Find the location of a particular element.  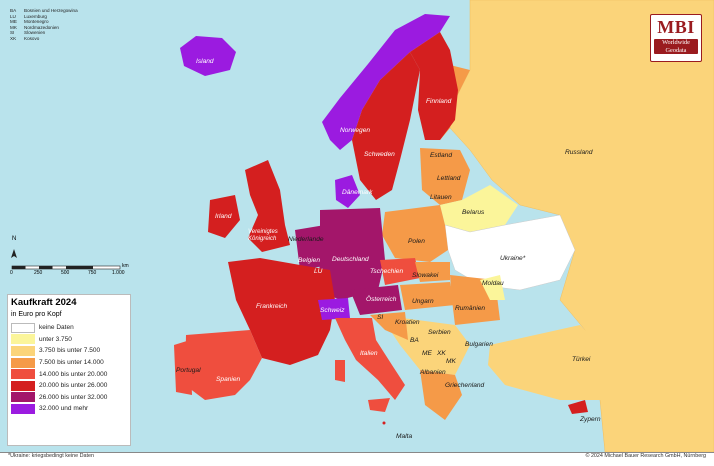

label-finnland: Finnland is located at coordinates (439, 101).